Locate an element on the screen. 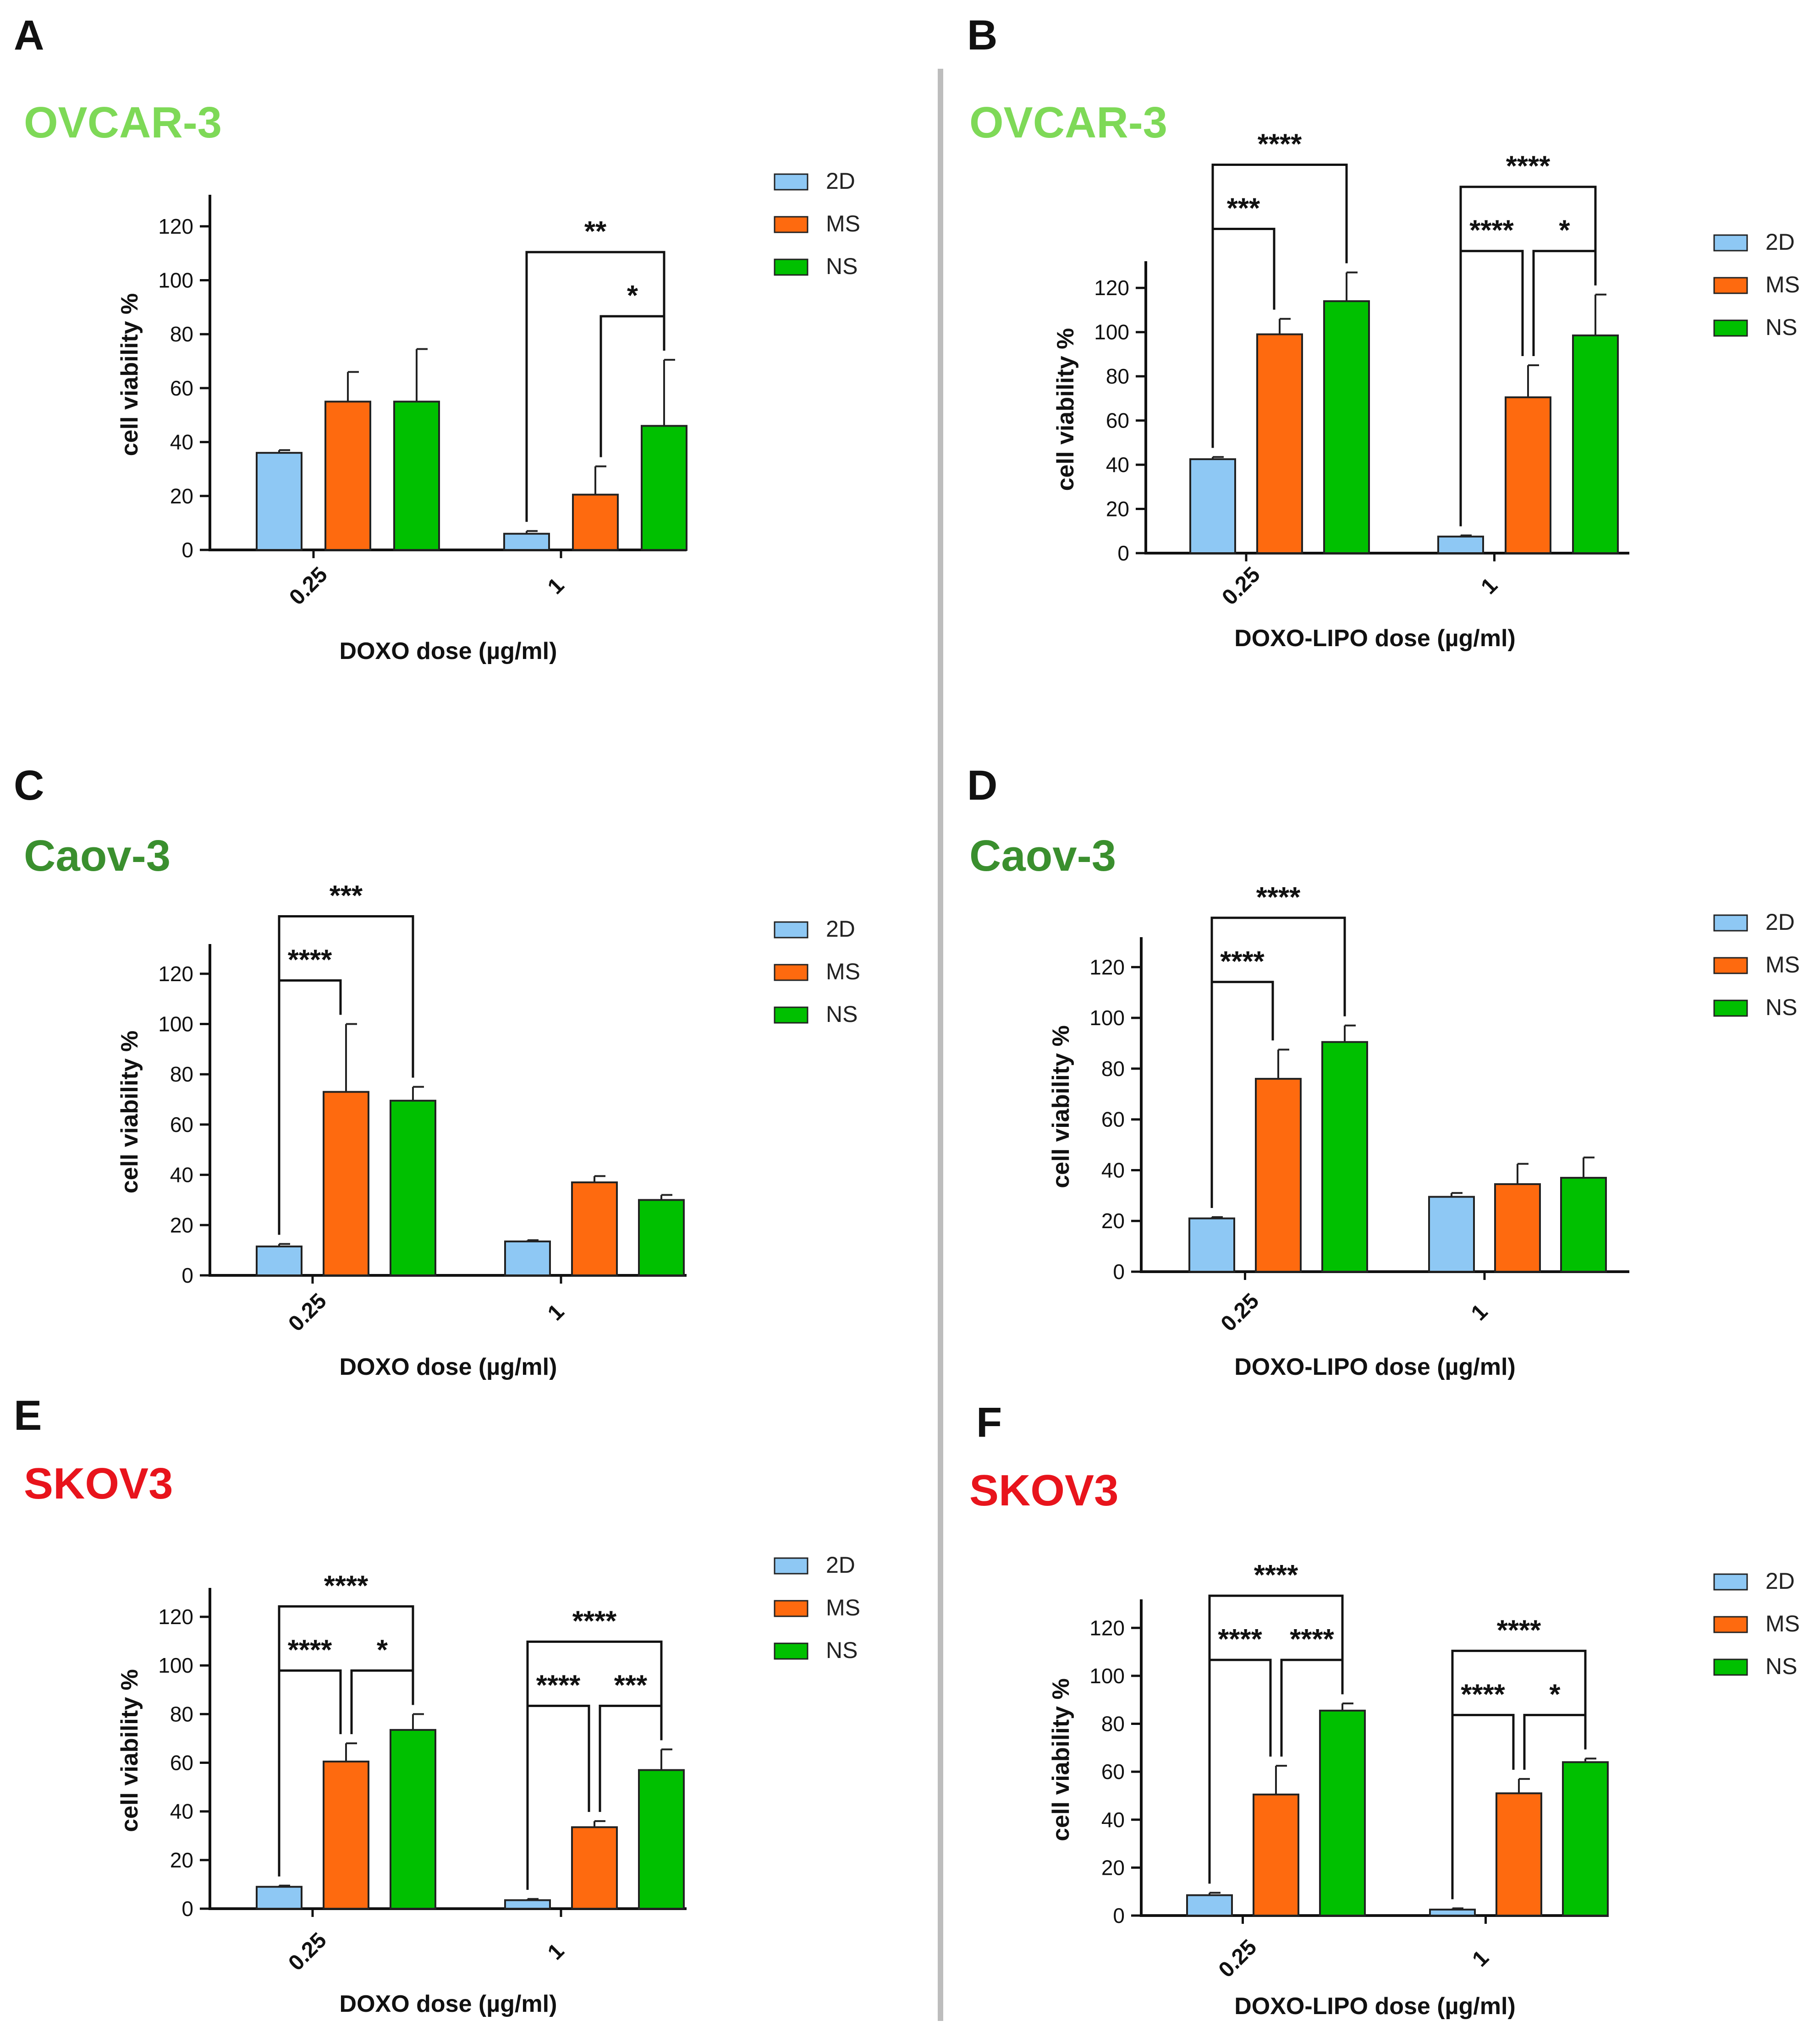  significance-label: ** is located at coordinates (595, 231).